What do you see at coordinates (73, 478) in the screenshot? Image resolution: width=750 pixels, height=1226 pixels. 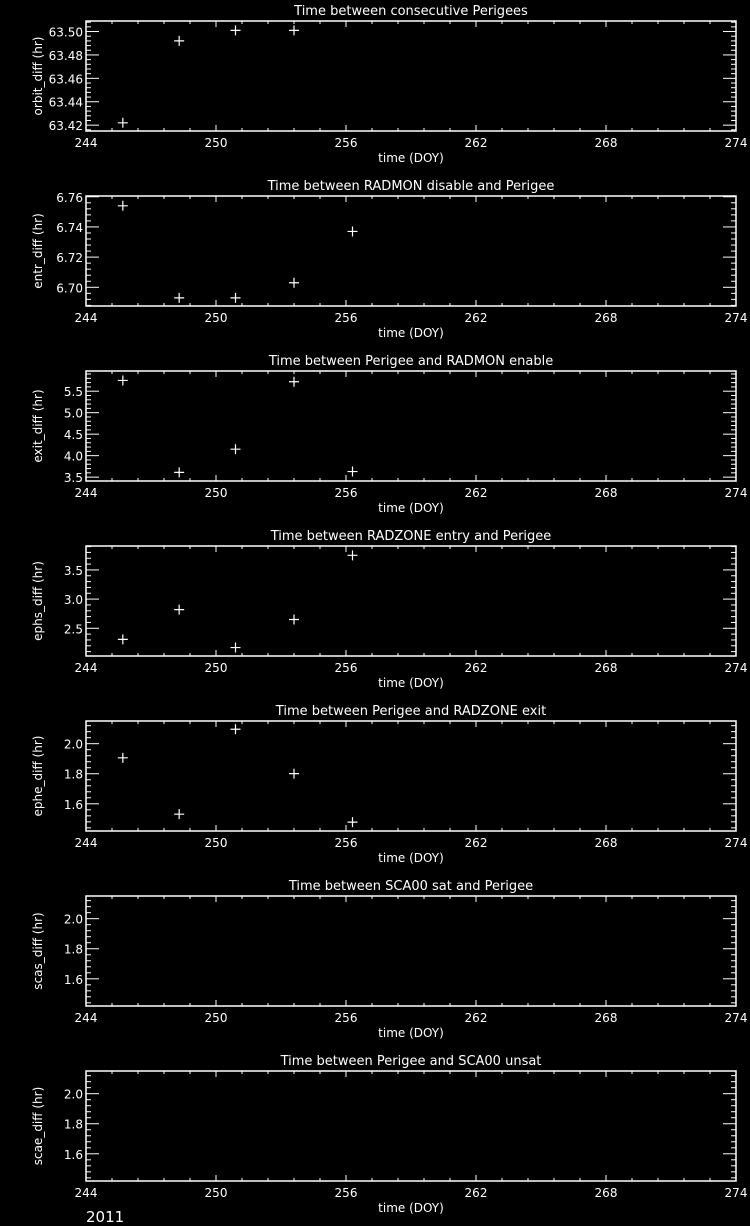 I see `y-tick-label: 3.5` at bounding box center [73, 478].